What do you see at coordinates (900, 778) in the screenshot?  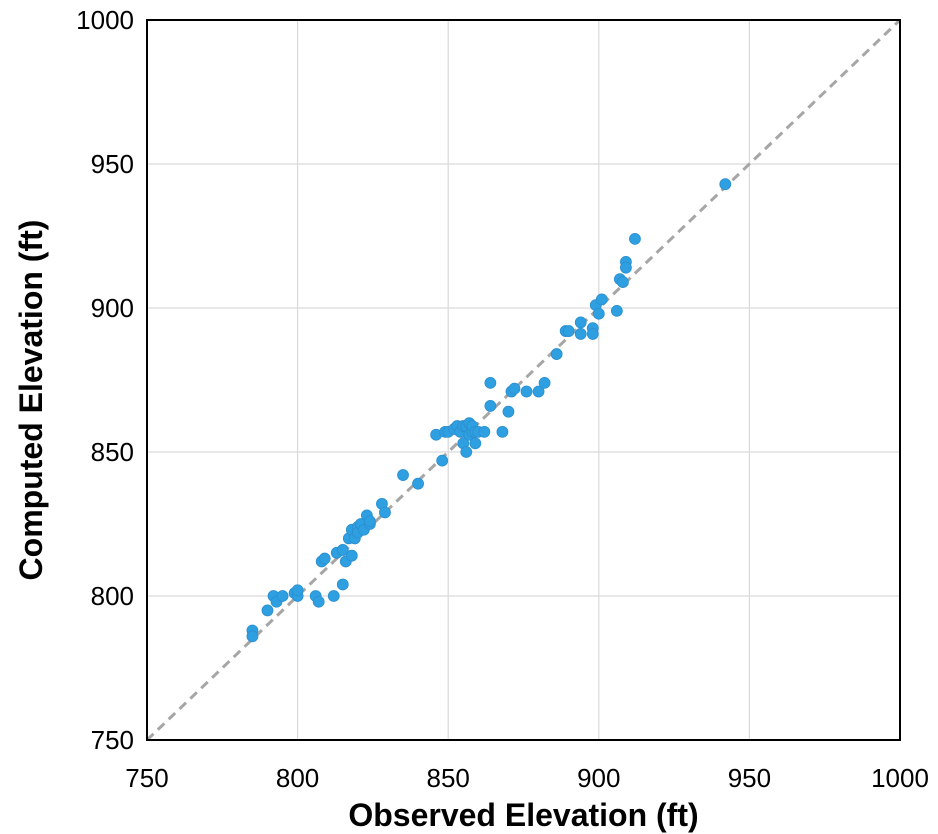 I see `x-tick-label: 1000` at bounding box center [900, 778].